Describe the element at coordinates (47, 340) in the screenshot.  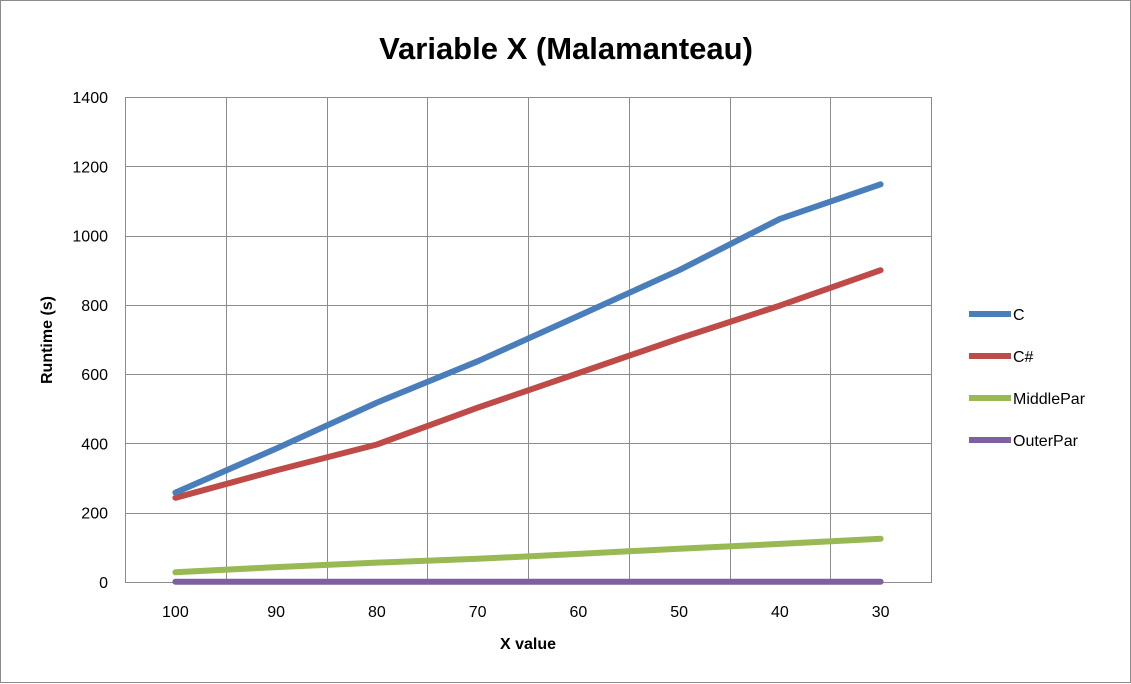
I see `y-axis-title: Runtime (s)` at that location.